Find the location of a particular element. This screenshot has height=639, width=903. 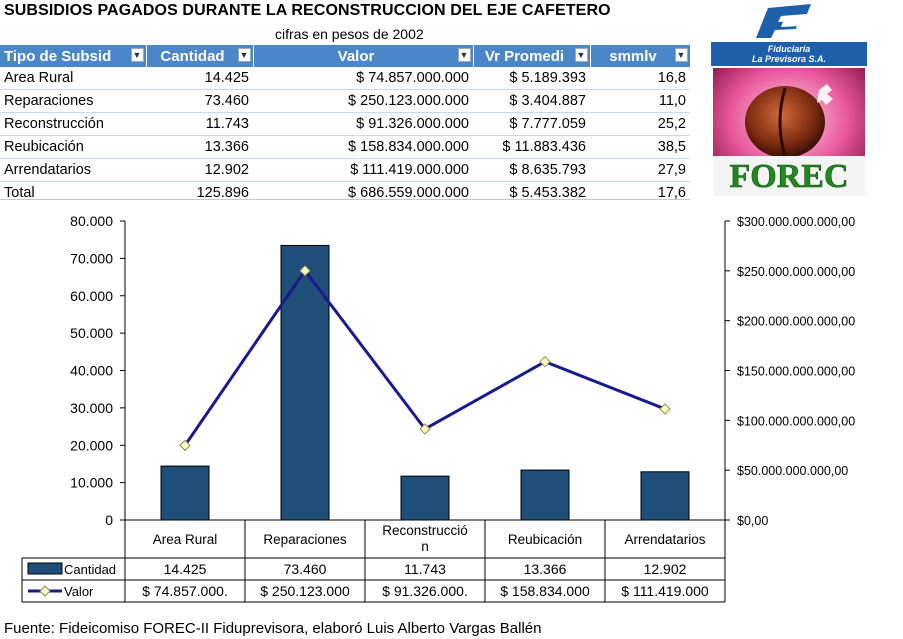

cantidad-table-value: 73.460 is located at coordinates (305, 569).